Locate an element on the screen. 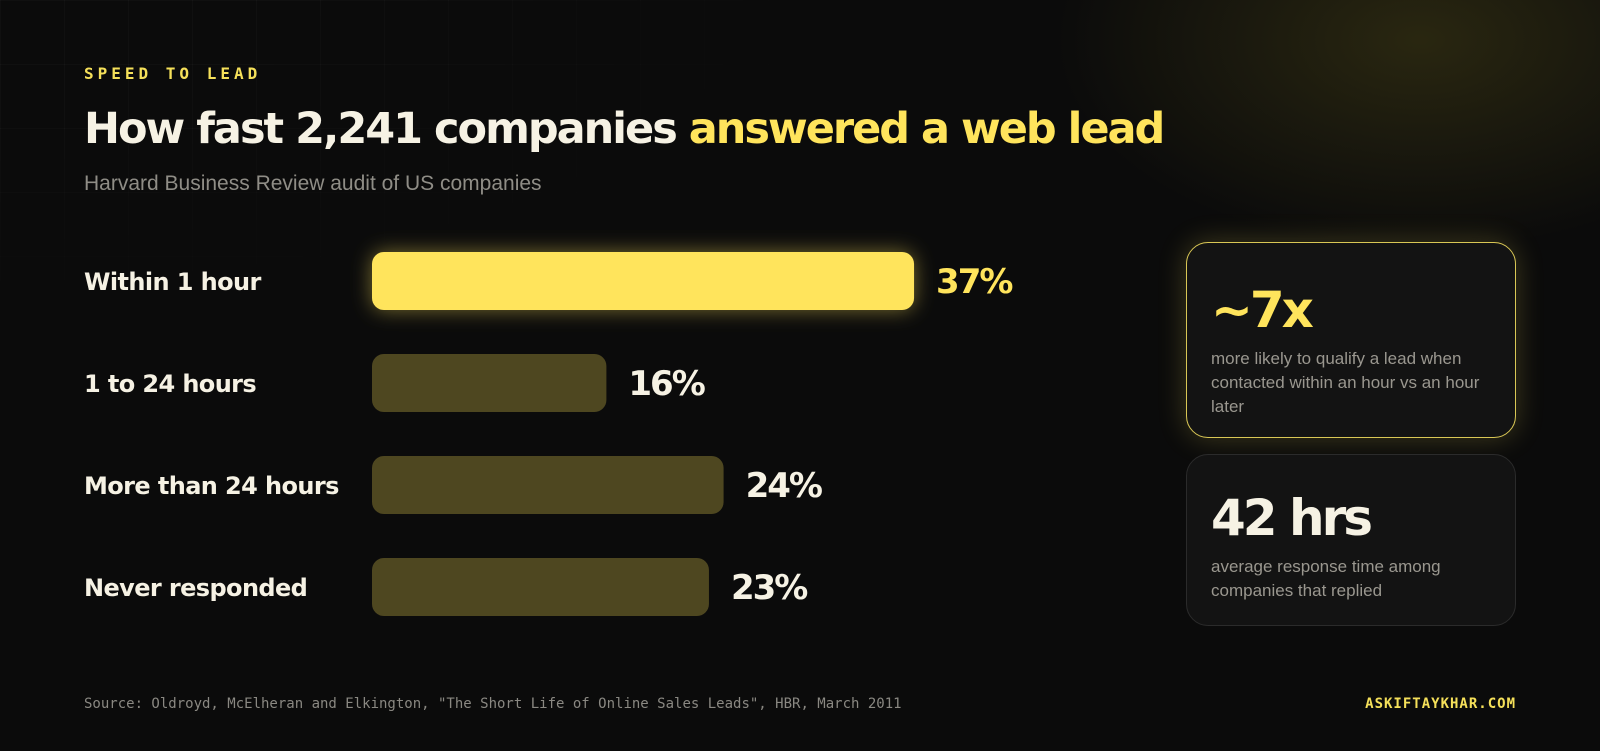 The image size is (1600, 751). value-label-never-responded: 23% is located at coordinates (769, 588).